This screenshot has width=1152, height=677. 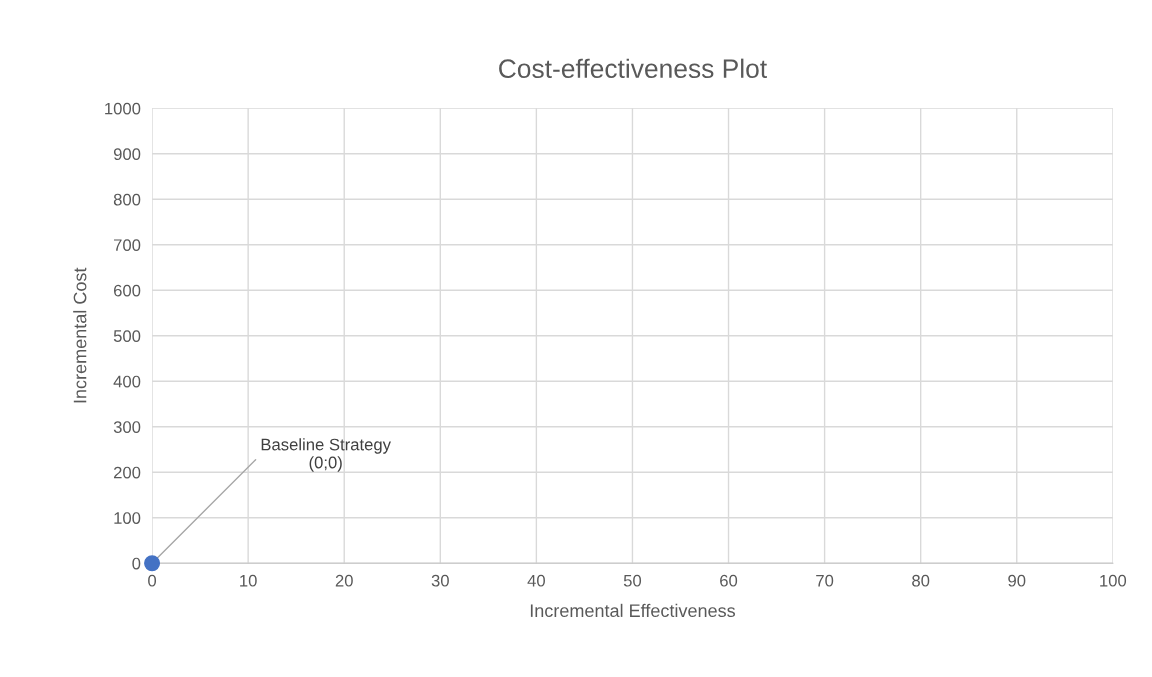 What do you see at coordinates (127, 427) in the screenshot?
I see `y-tick-label: 300` at bounding box center [127, 427].